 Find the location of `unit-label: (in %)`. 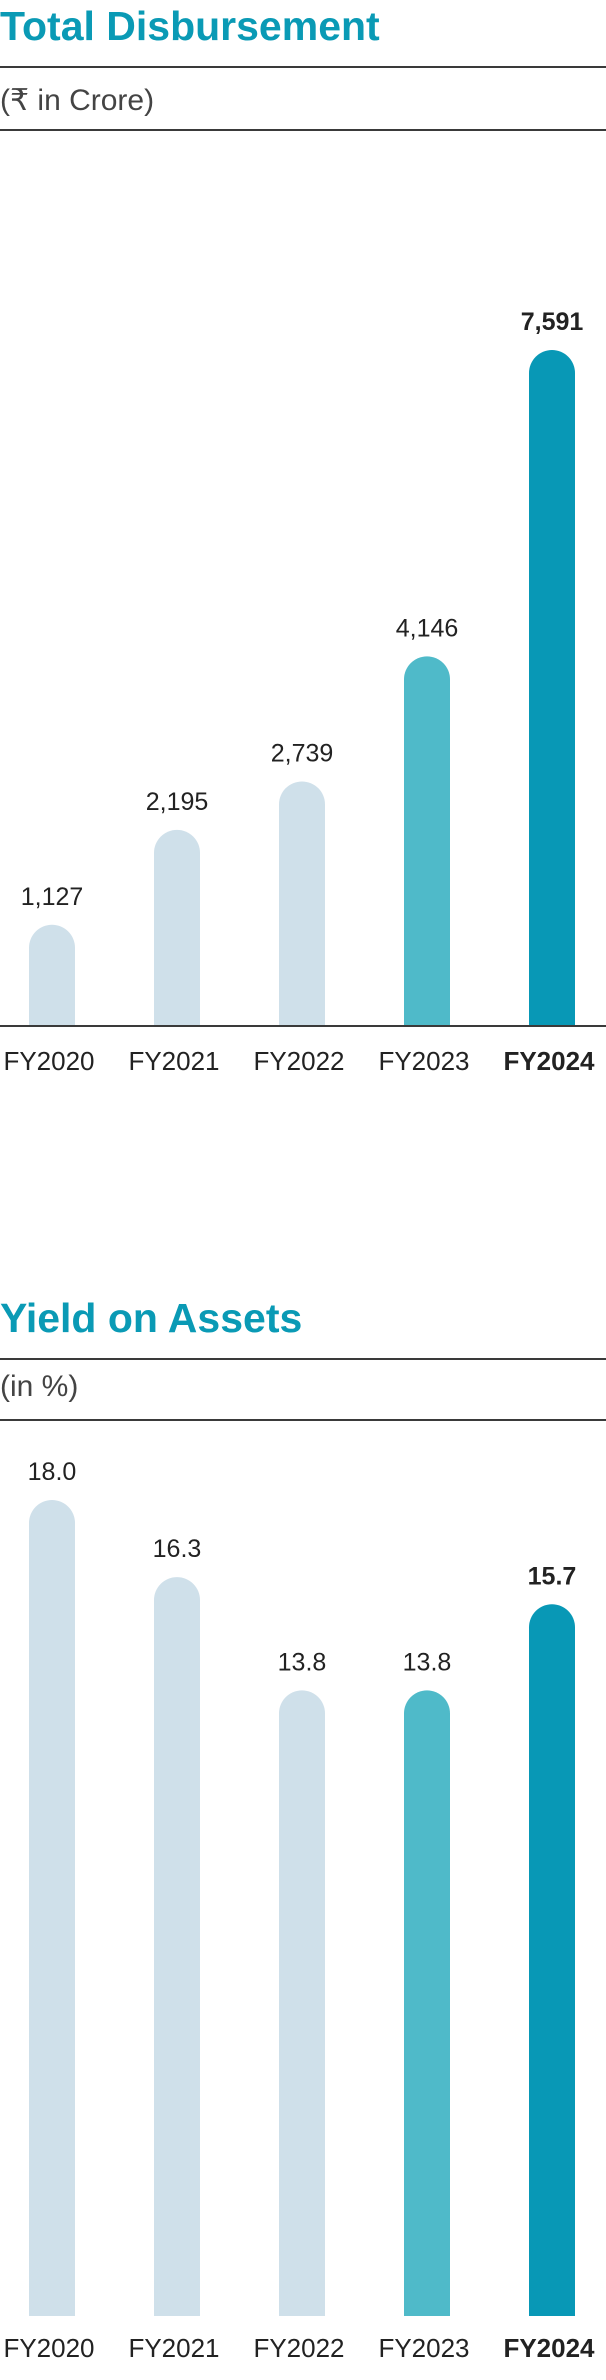

unit-label: (in %) is located at coordinates (39, 1386).